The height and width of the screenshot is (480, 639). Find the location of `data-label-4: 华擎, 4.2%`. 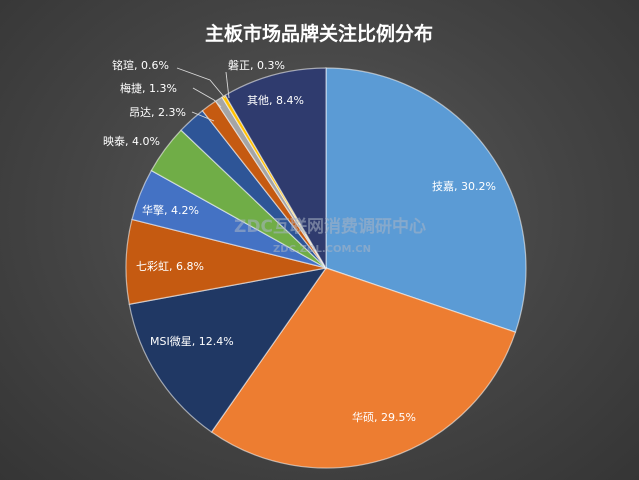

data-label-4: 华擎, 4.2% is located at coordinates (170, 210).